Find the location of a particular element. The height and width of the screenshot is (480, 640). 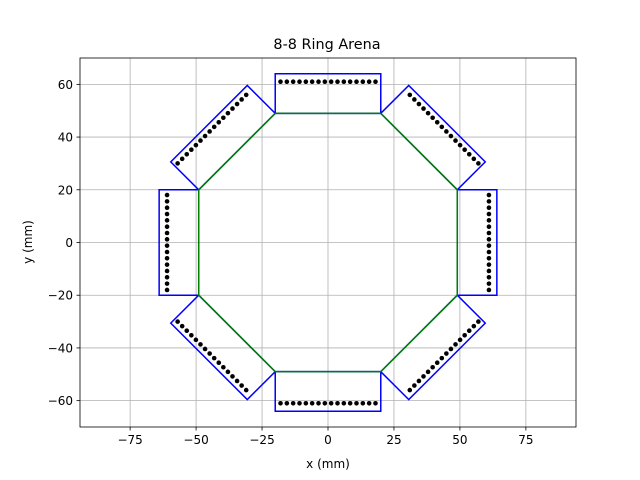

y-tick-label: −40 is located at coordinates (60, 348).